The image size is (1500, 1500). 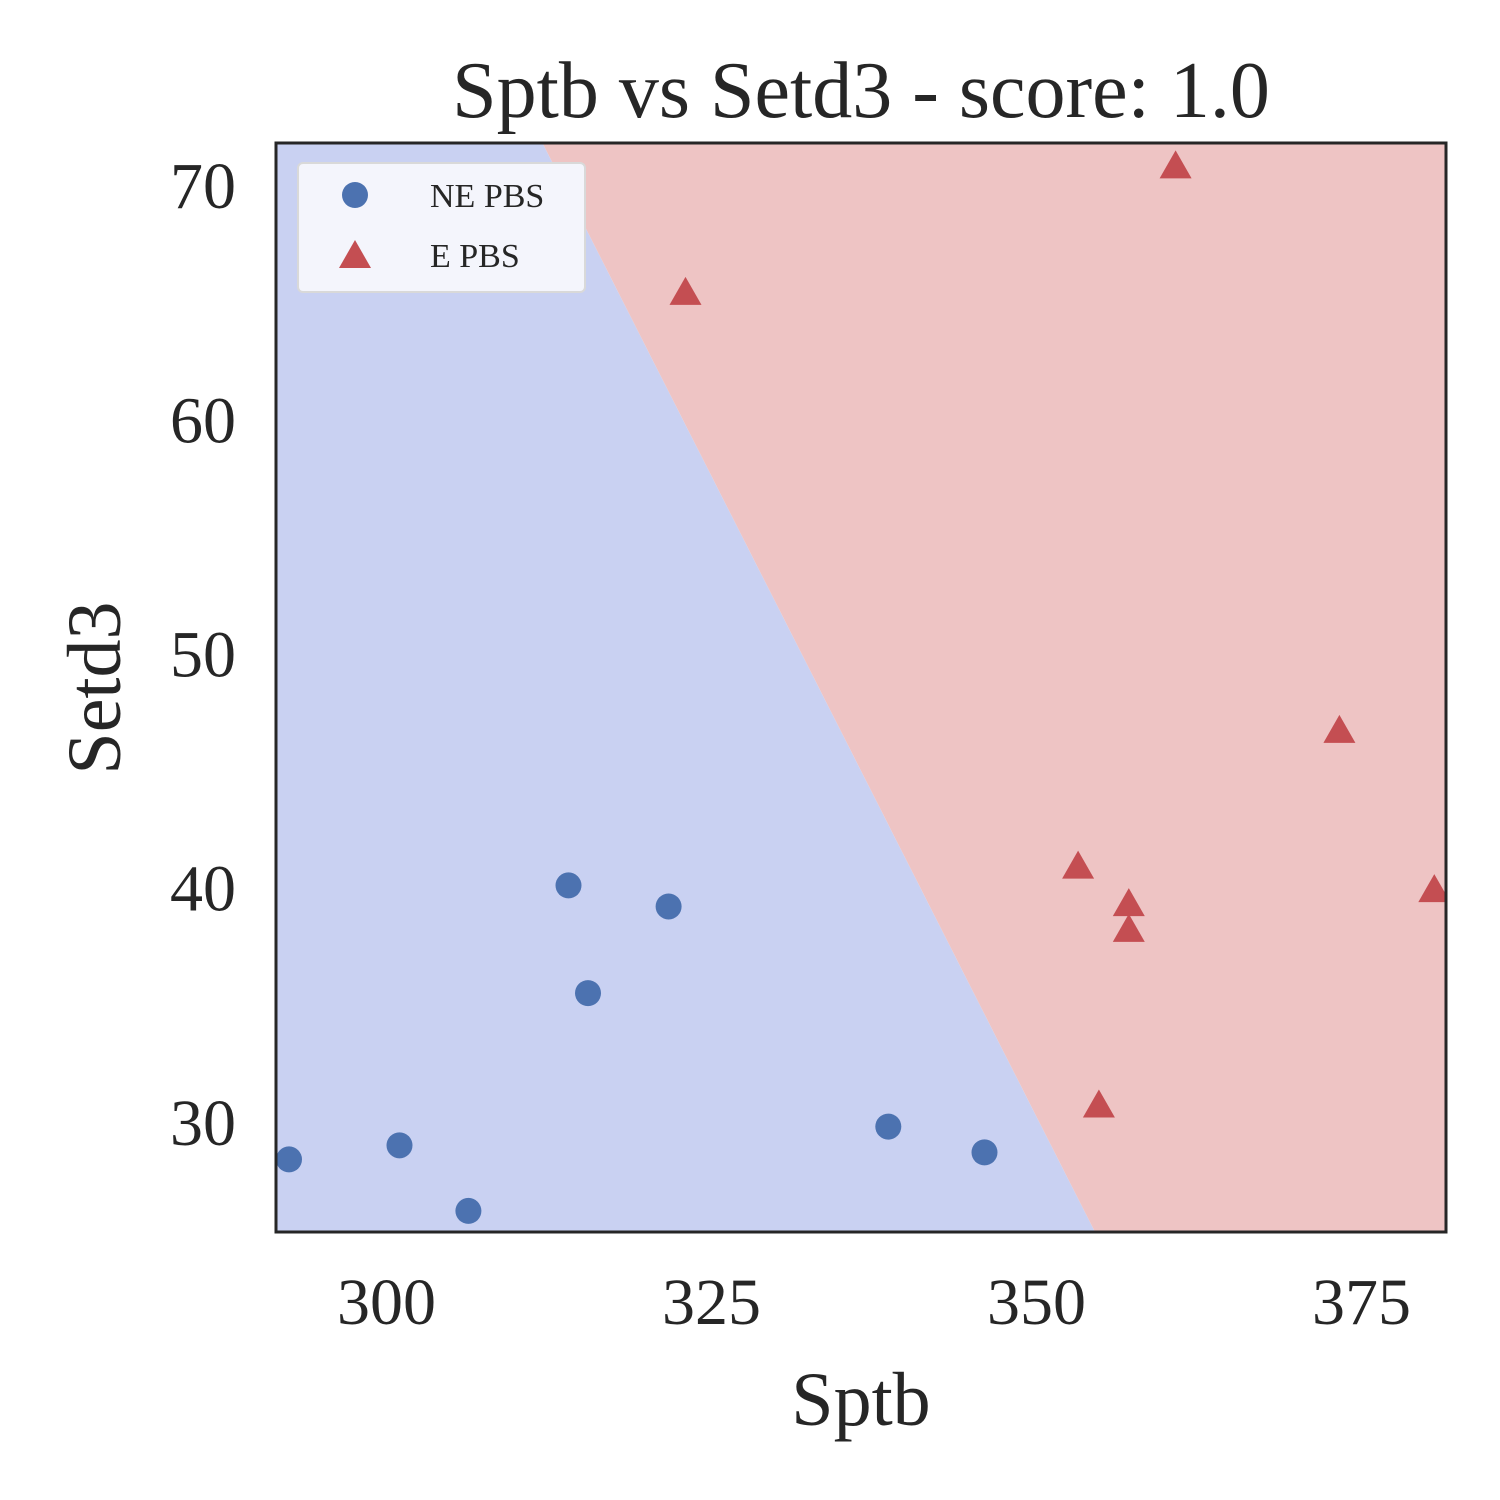 What do you see at coordinates (874, 1302) in the screenshot?
I see `x-axis-ticks: 300 325 350 375` at bounding box center [874, 1302].